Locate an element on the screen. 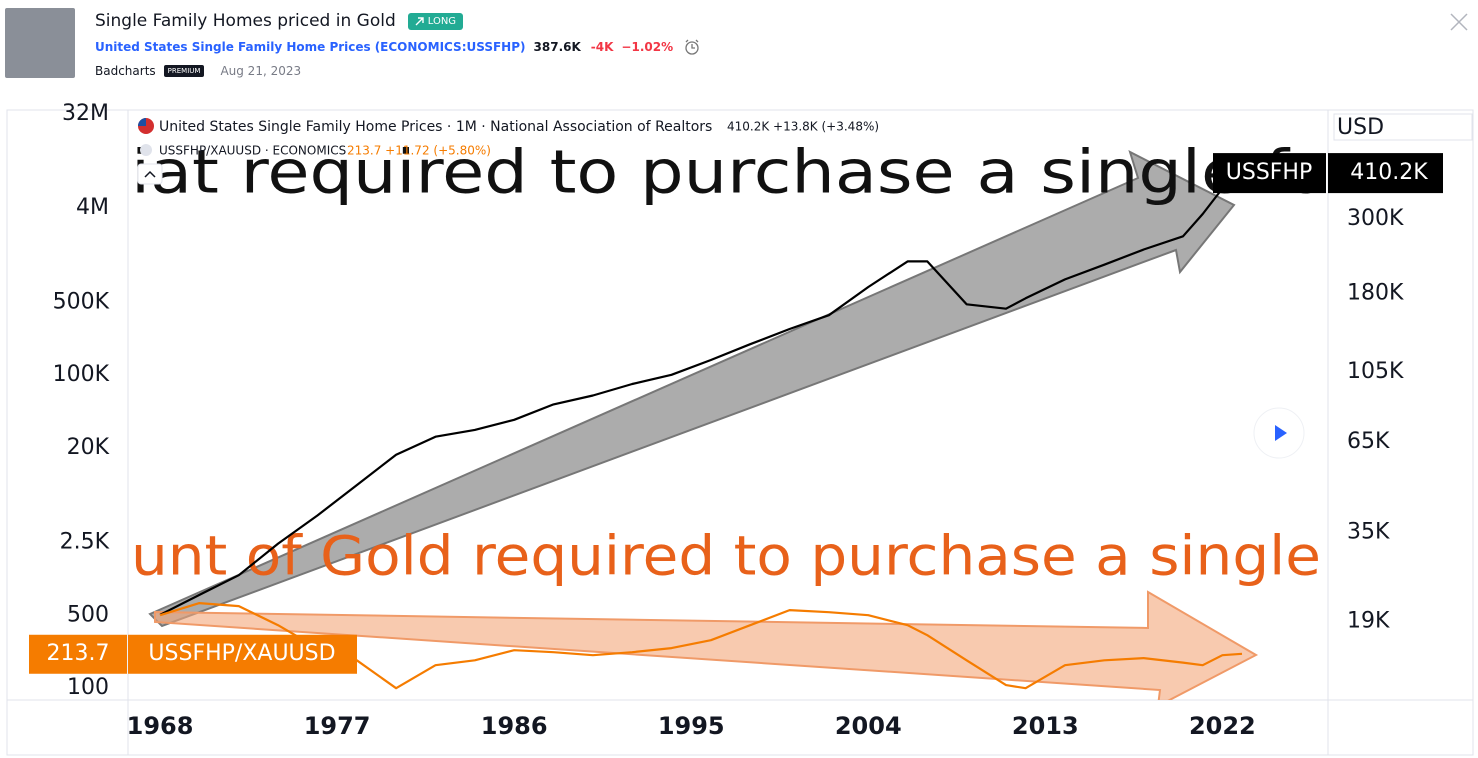 This screenshot has height=758, width=1478. currency-label: USD is located at coordinates (1360, 127).